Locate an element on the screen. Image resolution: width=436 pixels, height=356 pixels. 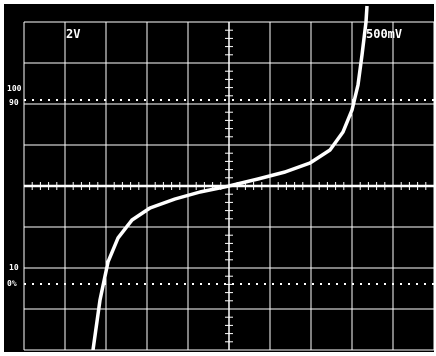
channel-label: 2V is located at coordinates (73, 34).